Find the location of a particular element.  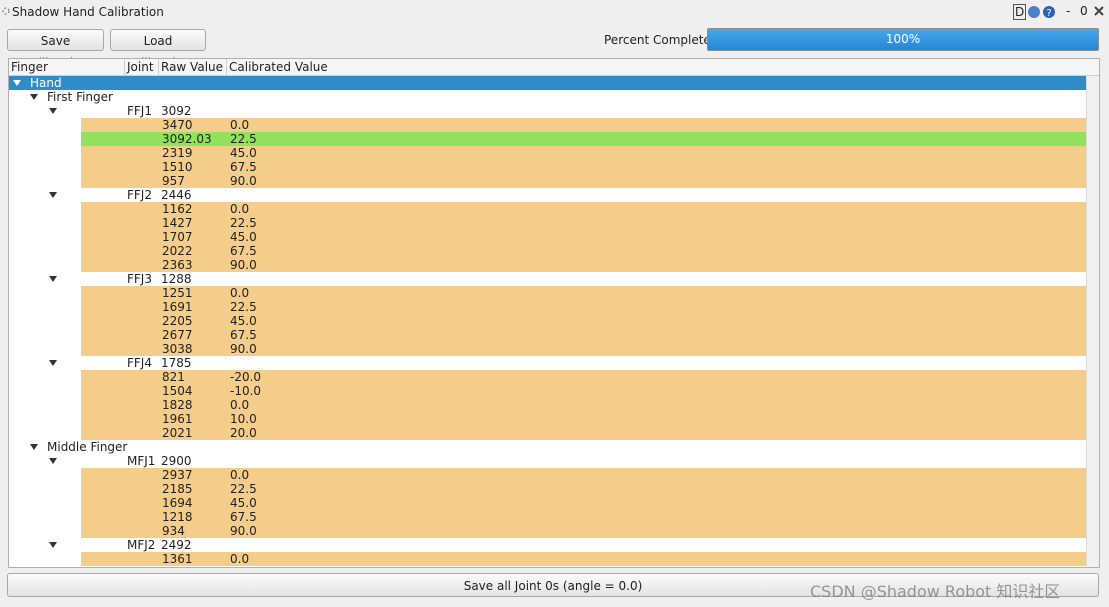

calibrated-value: 67.5 is located at coordinates (243, 167).